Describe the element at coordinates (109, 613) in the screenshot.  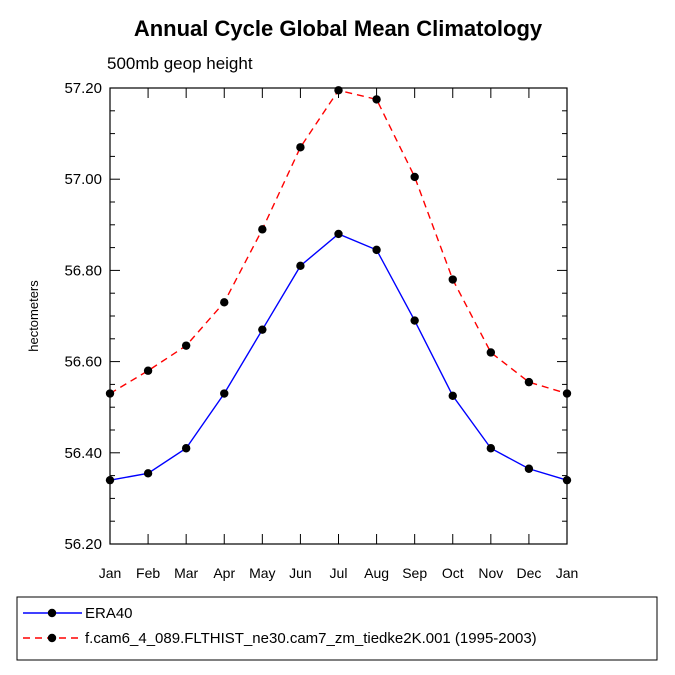
I see `legend-label-1: ERA40` at that location.